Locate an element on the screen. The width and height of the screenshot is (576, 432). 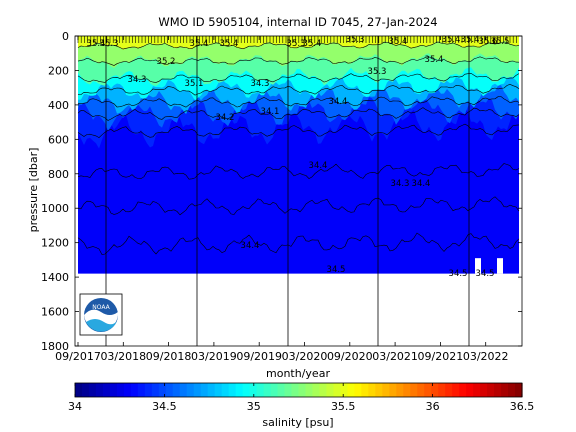
colorbar-tick-label: 35.5 is located at coordinates (343, 406).